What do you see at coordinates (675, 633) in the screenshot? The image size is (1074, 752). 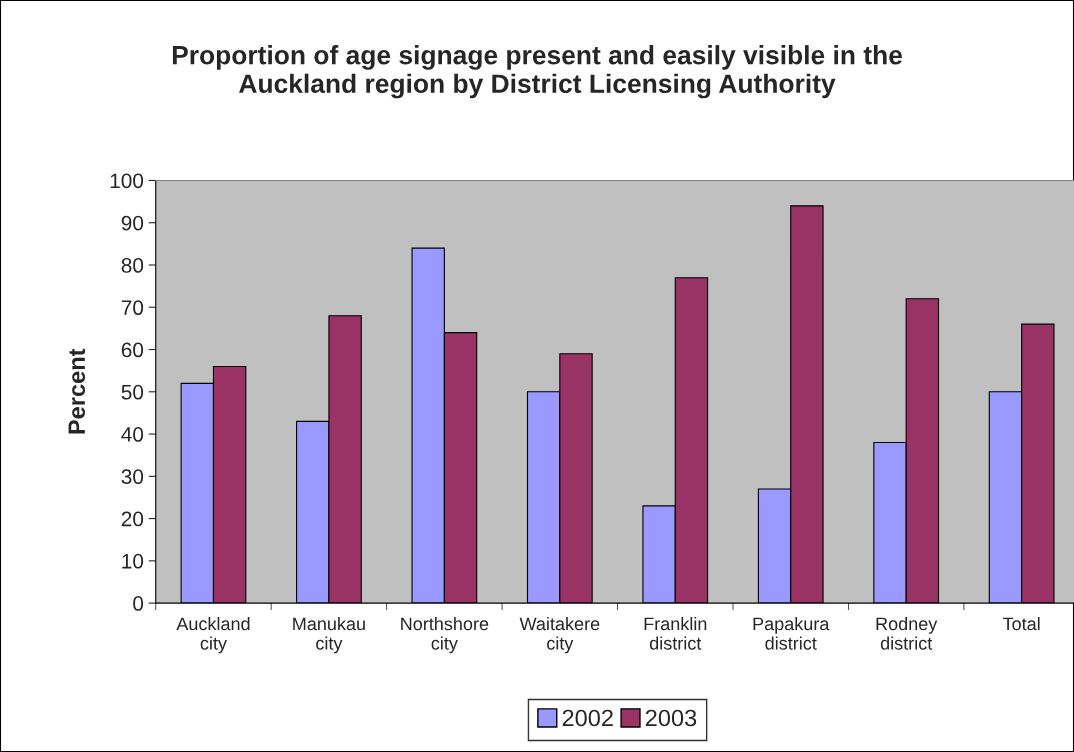 I see `x-tick-label: Franklin district` at bounding box center [675, 633].